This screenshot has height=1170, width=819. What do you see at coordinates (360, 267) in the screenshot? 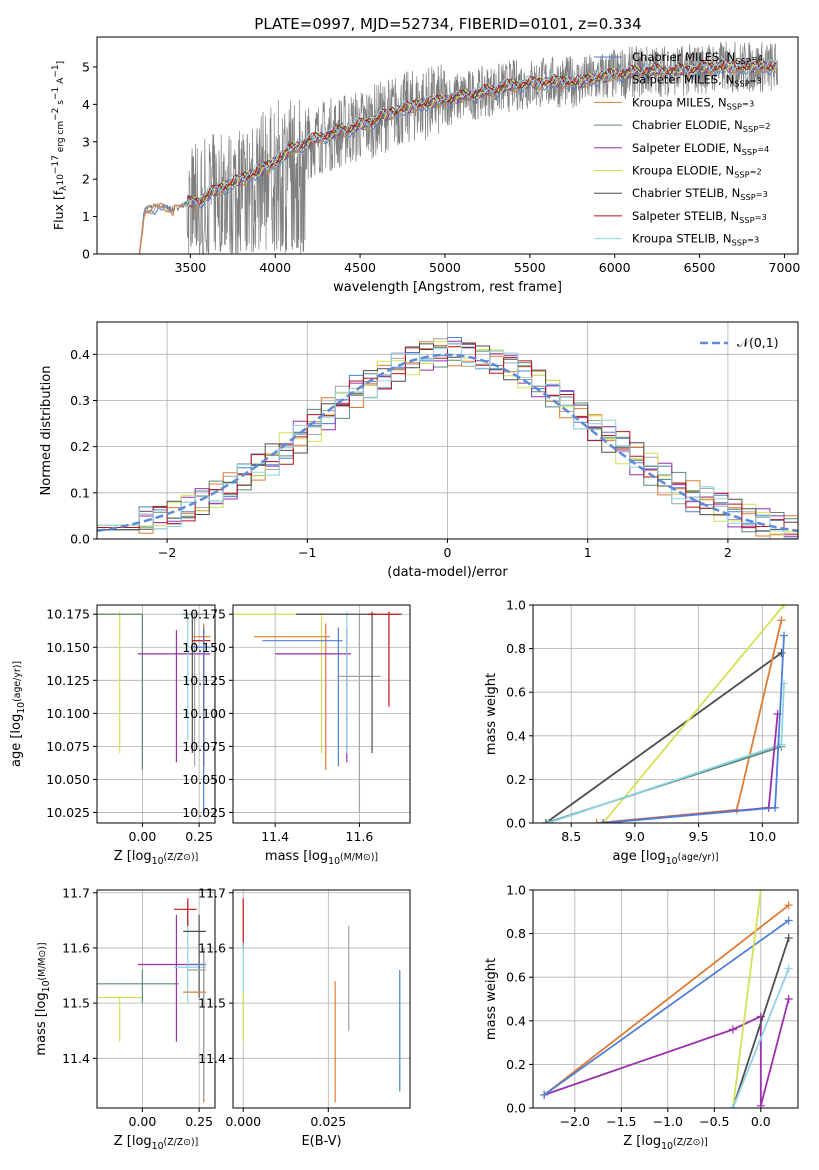
I see `x-tick-label: 4500` at bounding box center [360, 267].